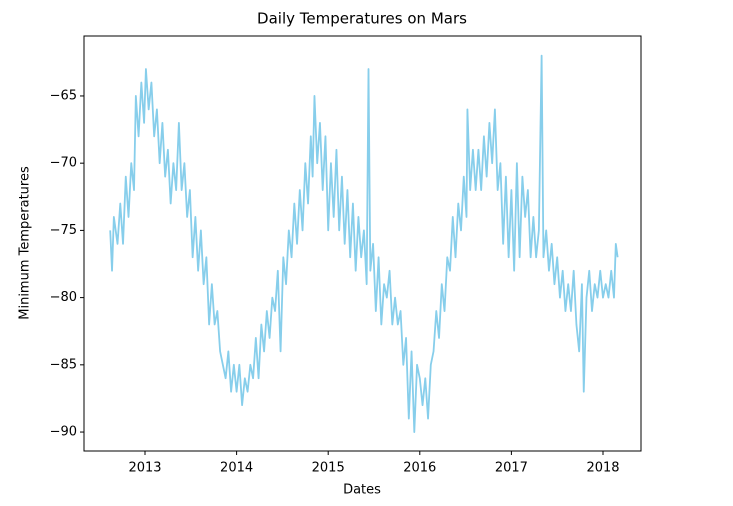 Image resolution: width=733 pixels, height=506 pixels. I want to click on x-tick-label: 2017, so click(511, 468).